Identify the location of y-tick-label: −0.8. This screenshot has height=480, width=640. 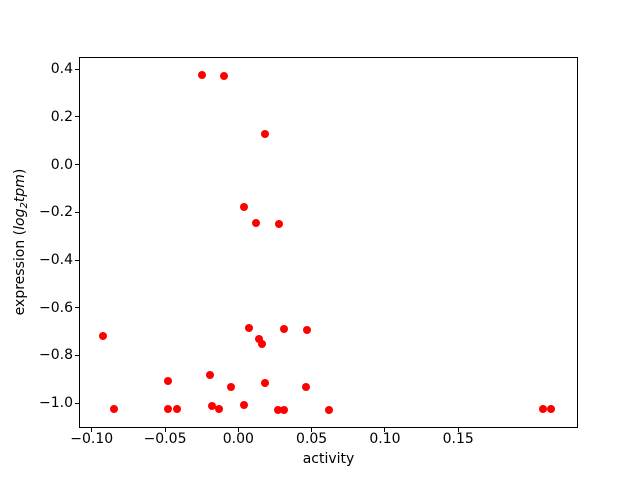
(56, 355).